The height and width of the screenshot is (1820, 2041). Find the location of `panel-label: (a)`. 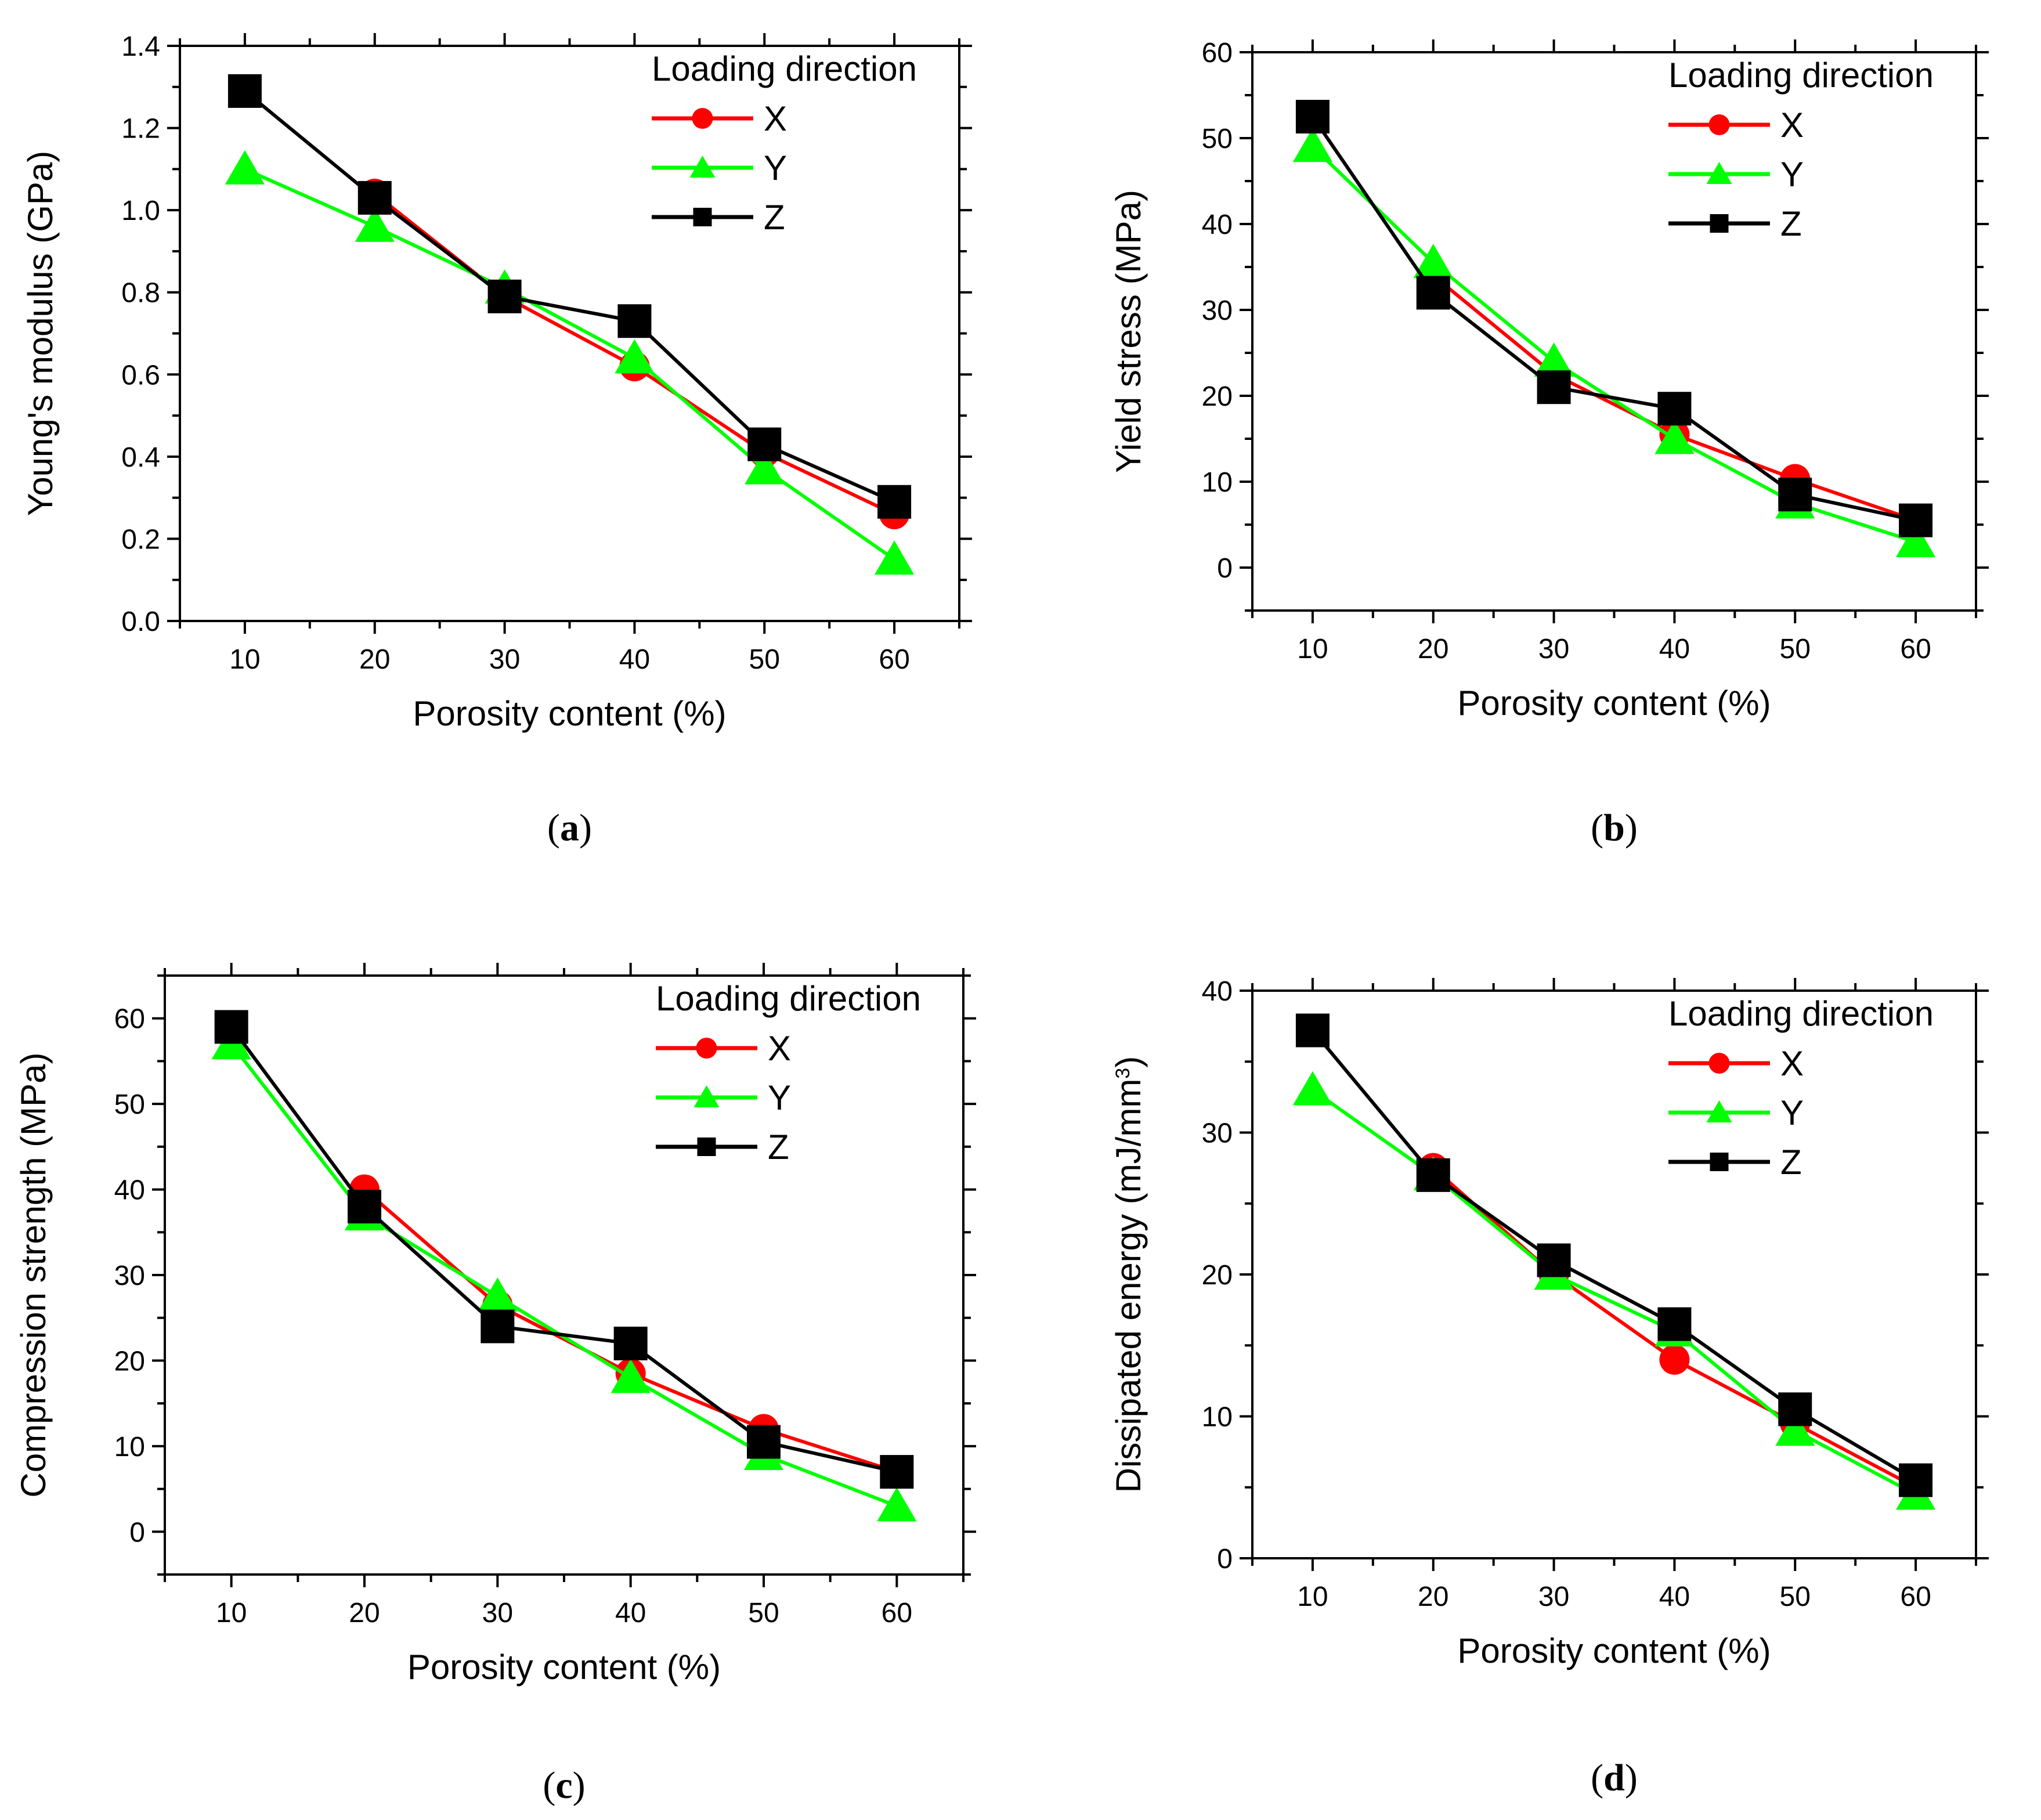

panel-label: (a) is located at coordinates (570, 828).